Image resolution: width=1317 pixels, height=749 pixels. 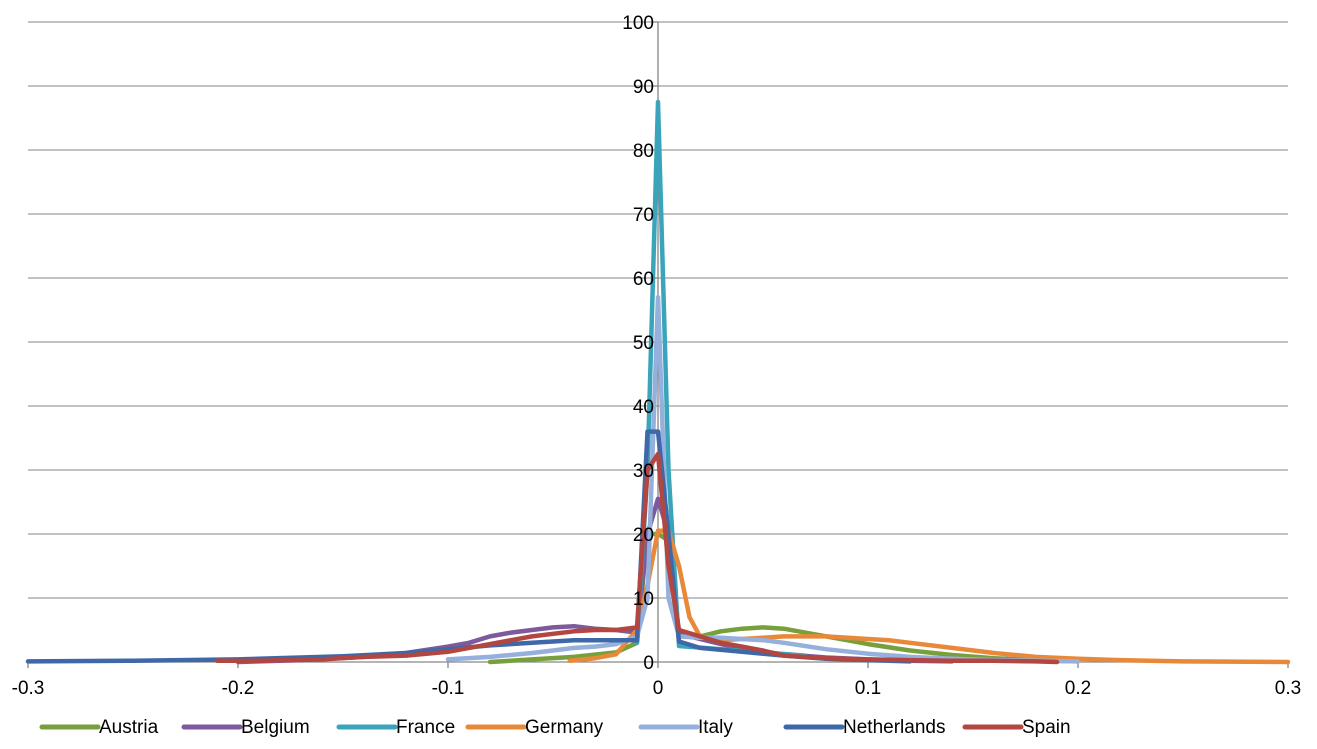 I want to click on legend-item-austria: Austria, so click(x=99, y=727).